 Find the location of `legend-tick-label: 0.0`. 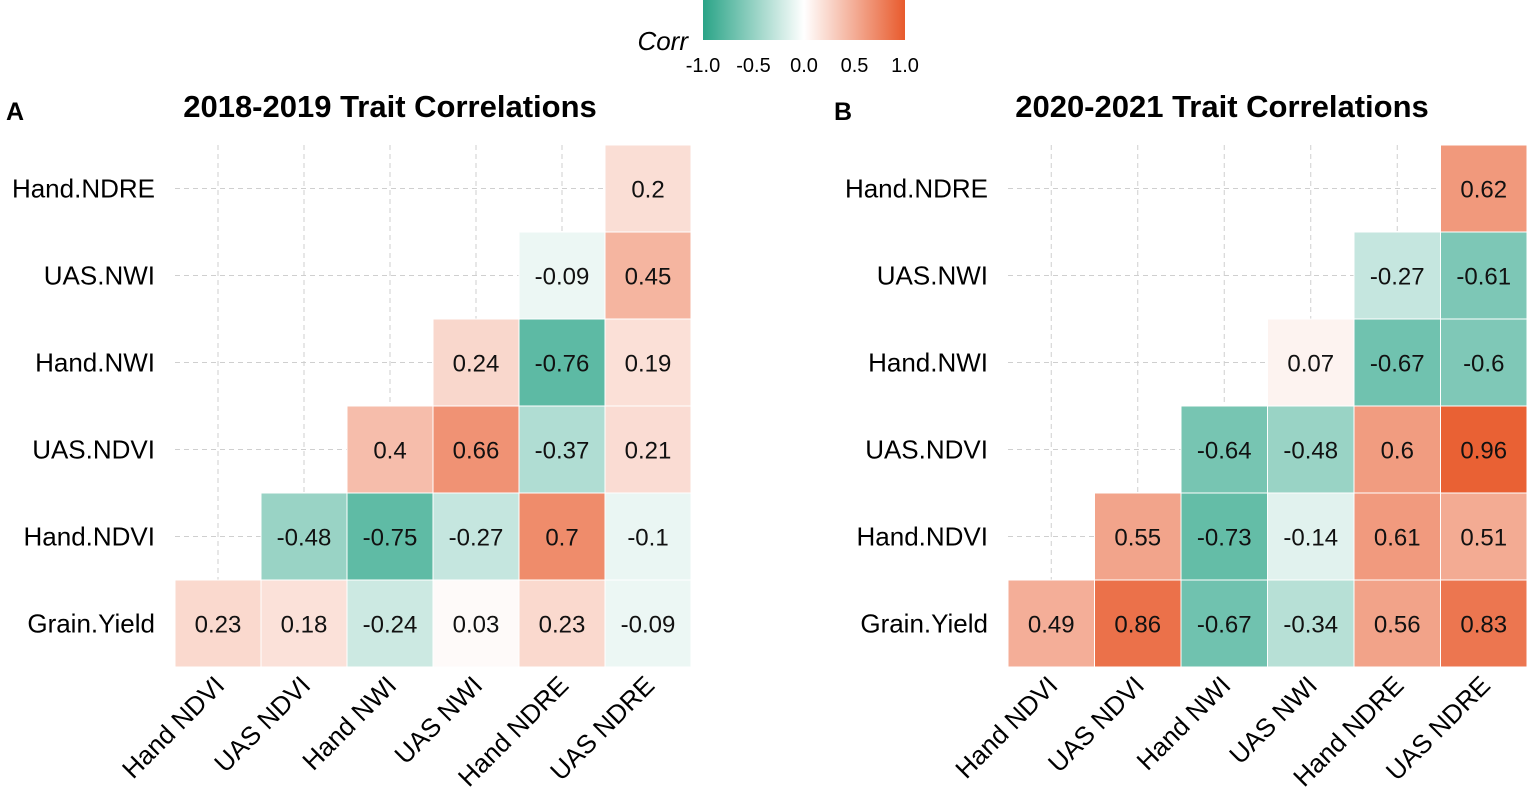

legend-tick-label: 0.0 is located at coordinates (804, 66).